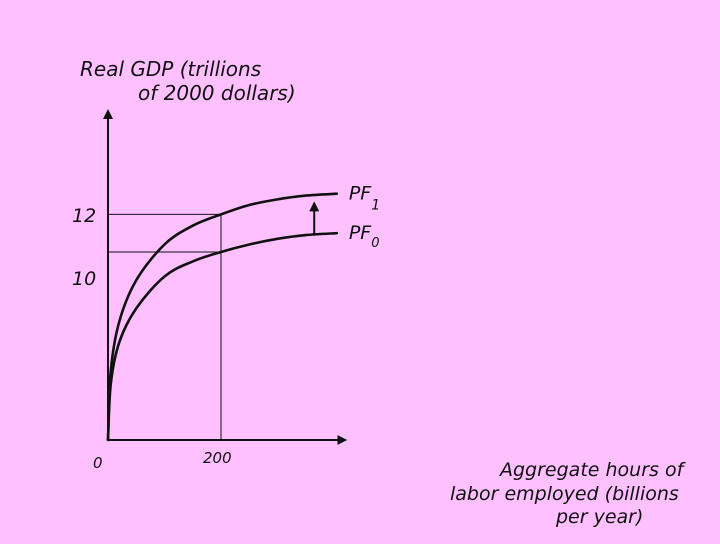 The height and width of the screenshot is (544, 720). I want to click on x-tick-label-200: 200, so click(217, 458).